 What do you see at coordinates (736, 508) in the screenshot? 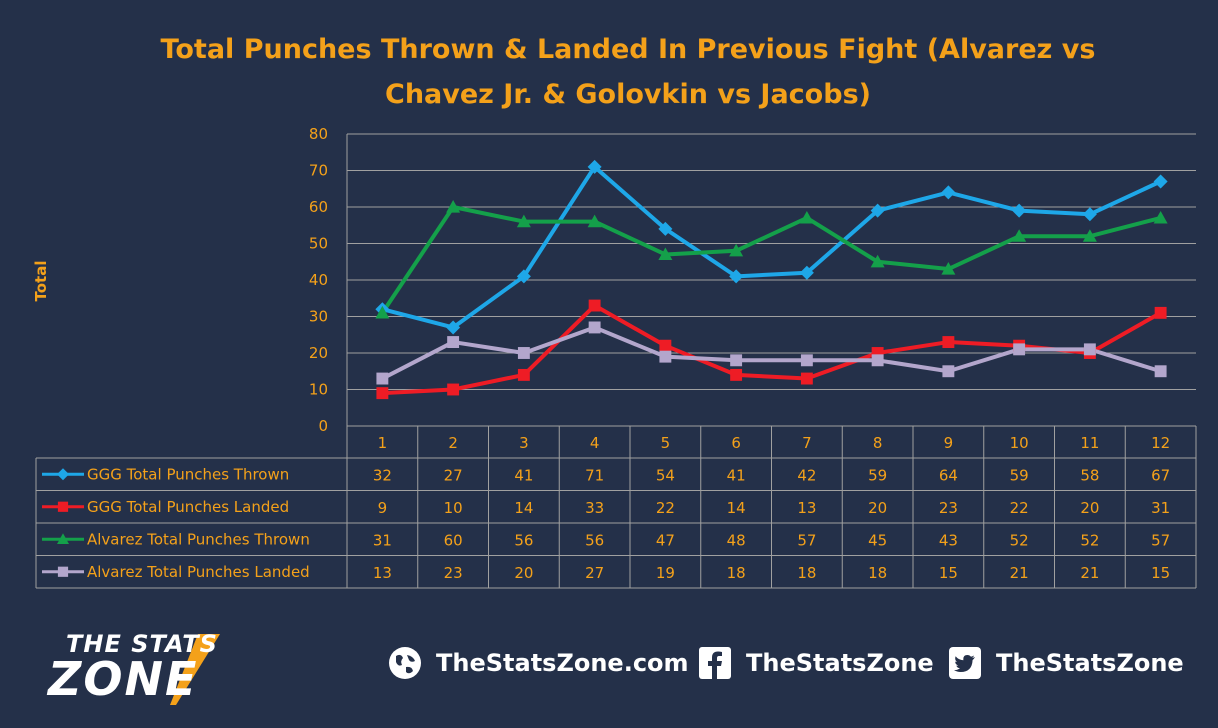
I see `table-cell-1-5: 14` at bounding box center [736, 508].